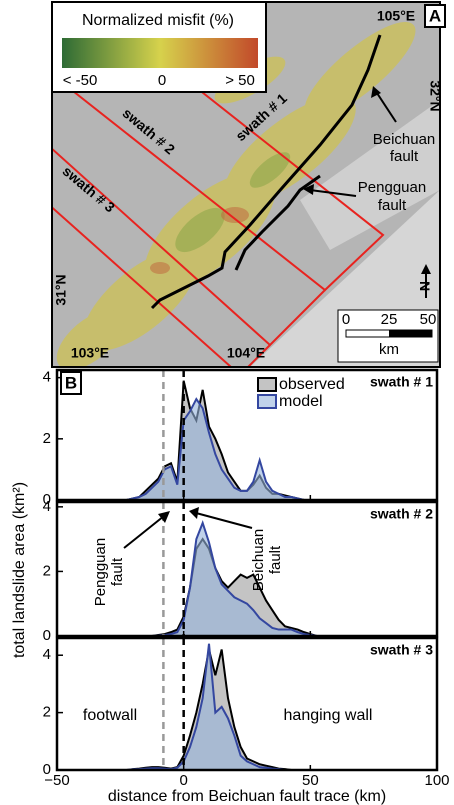 This screenshot has width=454, height=805. Describe the element at coordinates (401, 514) in the screenshot. I see `panel-title: swath # 2` at that location.